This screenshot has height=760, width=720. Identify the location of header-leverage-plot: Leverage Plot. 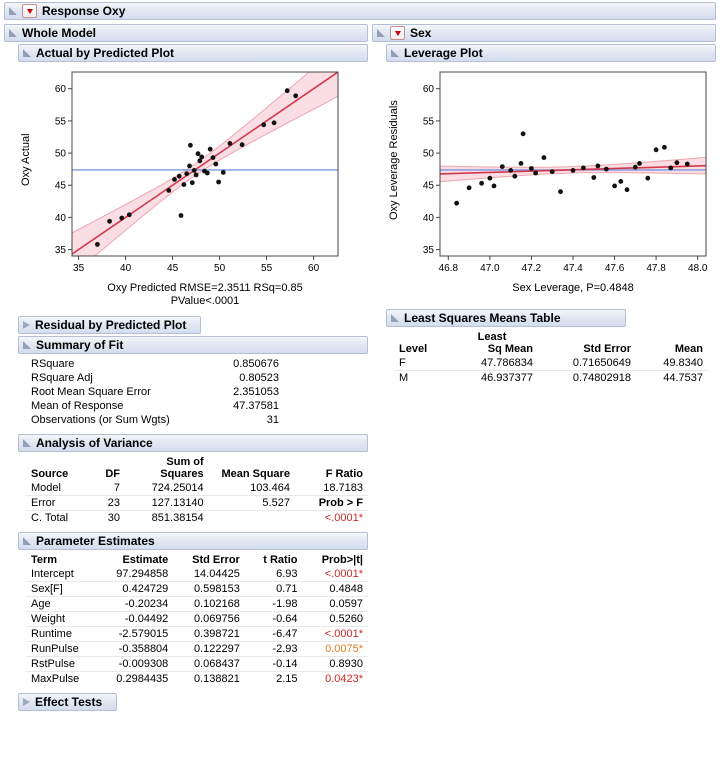
(551, 53).